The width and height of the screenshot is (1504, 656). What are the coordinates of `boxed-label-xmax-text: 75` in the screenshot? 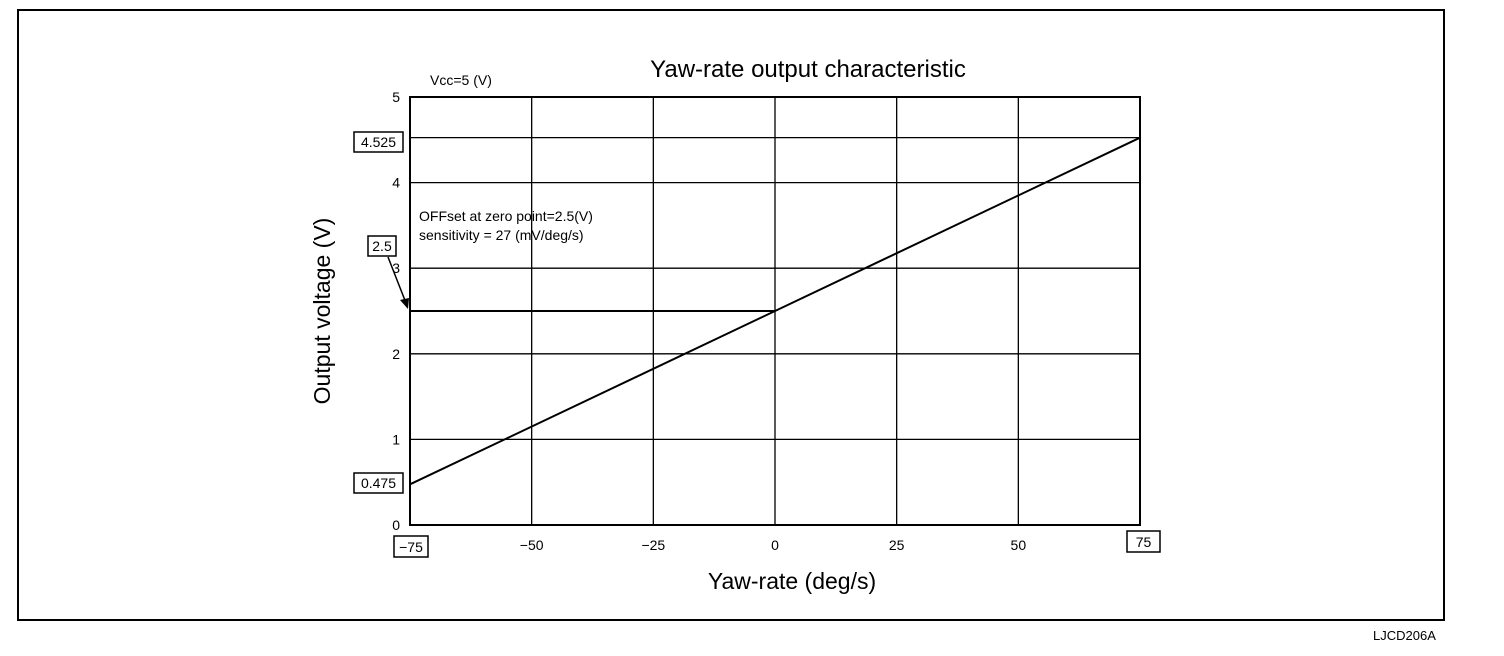 It's located at (1144, 542).